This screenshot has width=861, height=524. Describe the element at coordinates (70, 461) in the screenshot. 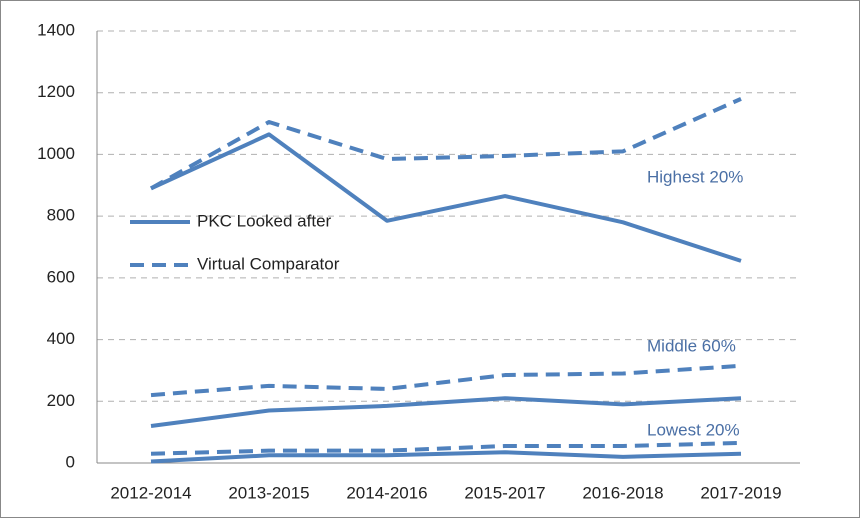

I see `y-tick-label: 0` at that location.